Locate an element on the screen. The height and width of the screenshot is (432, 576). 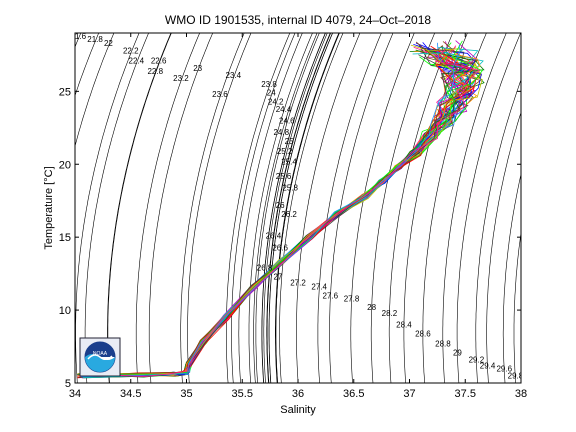
isopycnal-label: 26.2 is located at coordinates (289, 214).